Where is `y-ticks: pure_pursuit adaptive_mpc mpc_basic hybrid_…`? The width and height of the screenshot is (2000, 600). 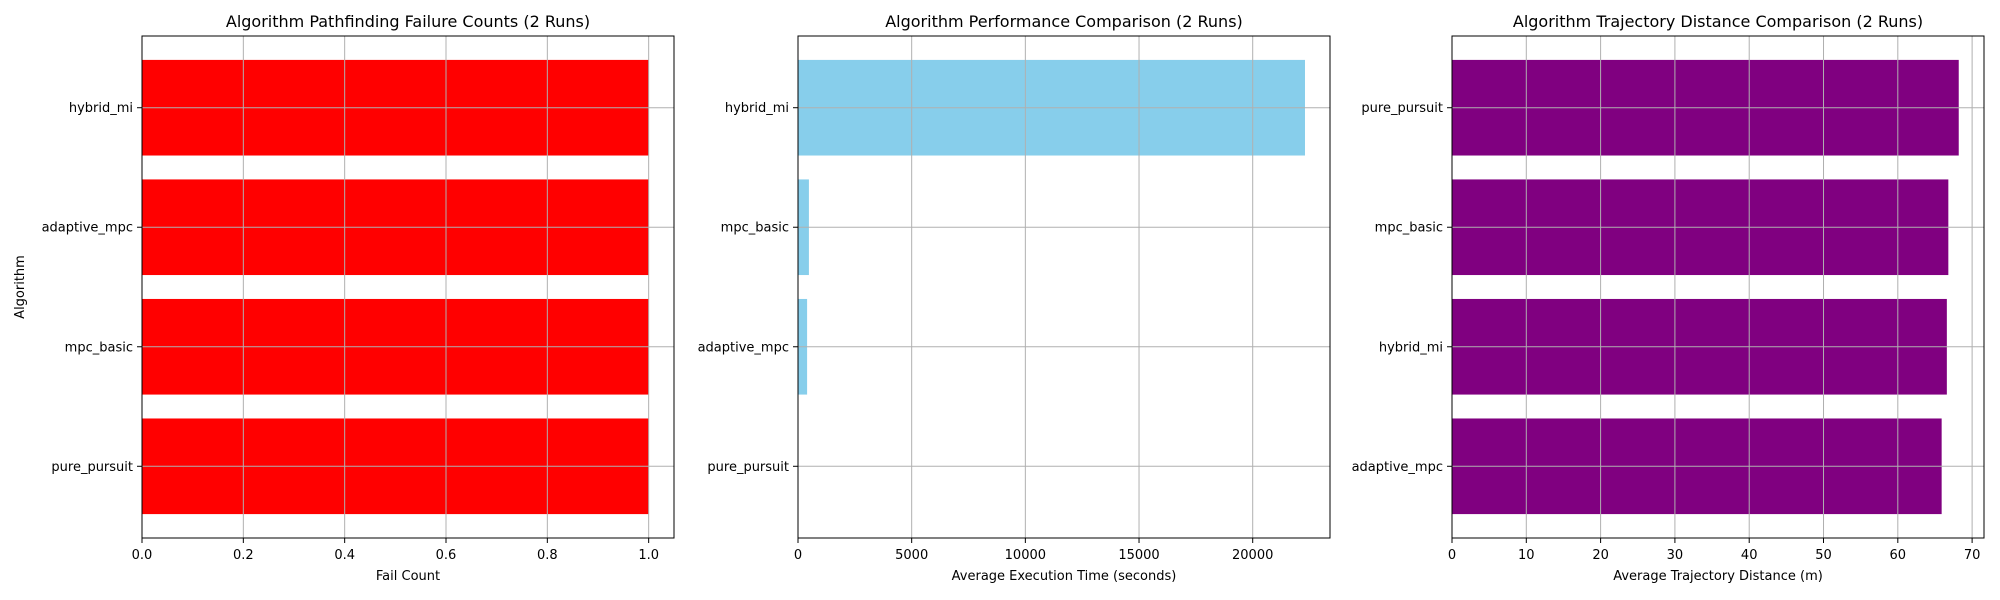 y-ticks: pure_pursuit adaptive_mpc mpc_basic hybrid_… is located at coordinates (748, 288).